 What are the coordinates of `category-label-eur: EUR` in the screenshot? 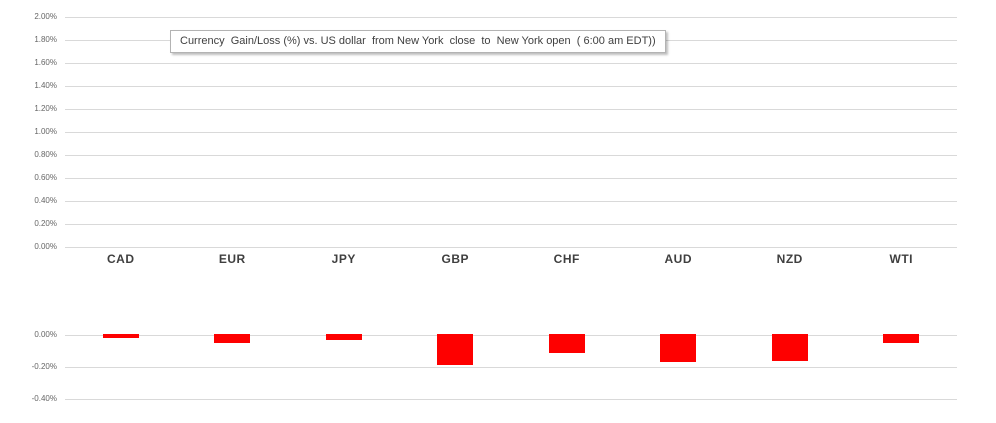 It's located at (232, 259).